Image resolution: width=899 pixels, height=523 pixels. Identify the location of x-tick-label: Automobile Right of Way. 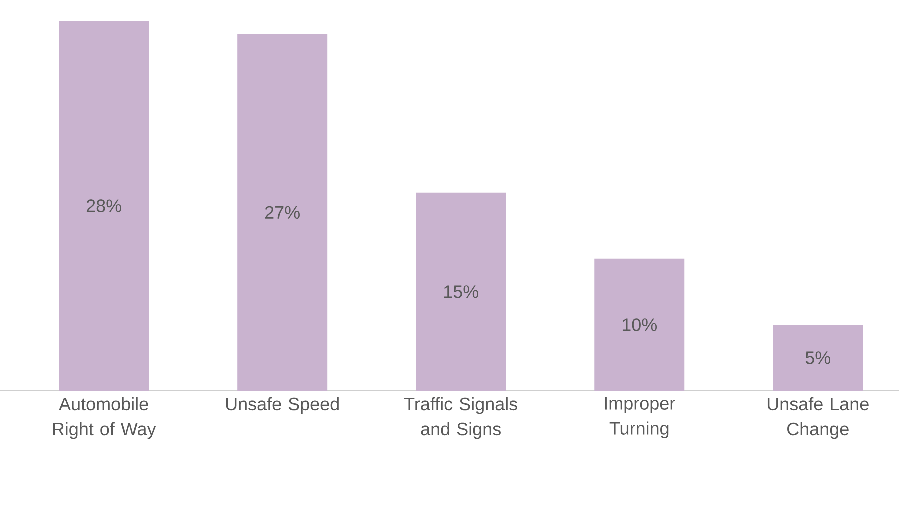
(104, 418).